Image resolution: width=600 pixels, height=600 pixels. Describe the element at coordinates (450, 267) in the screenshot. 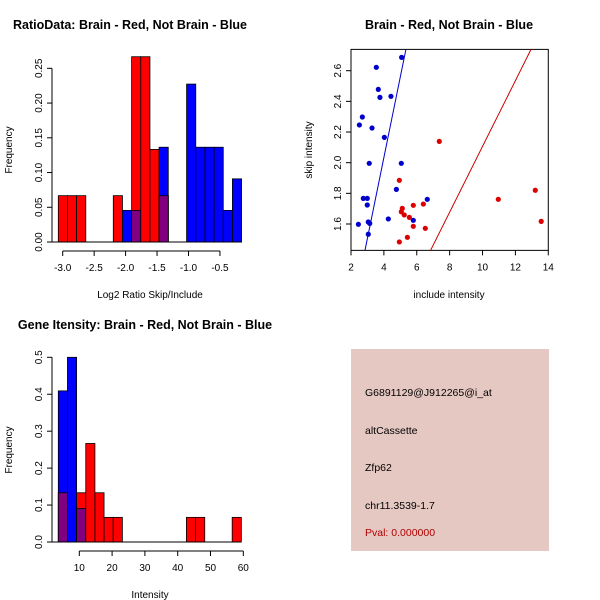

I see `x-tick-label: 8` at that location.